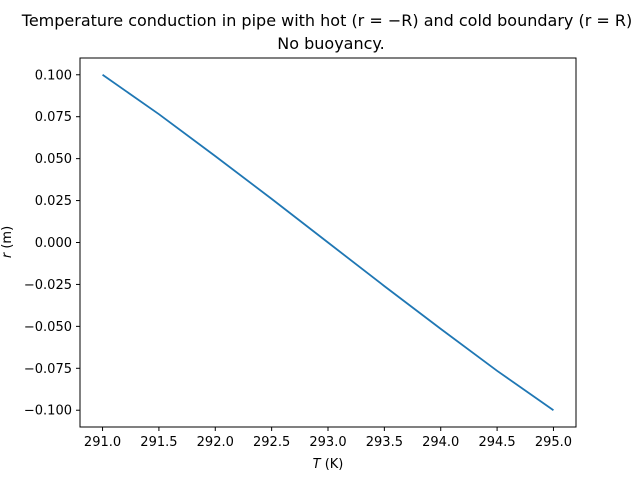 The width and height of the screenshot is (640, 480). I want to click on y-tick-label: −0.100, so click(48, 411).